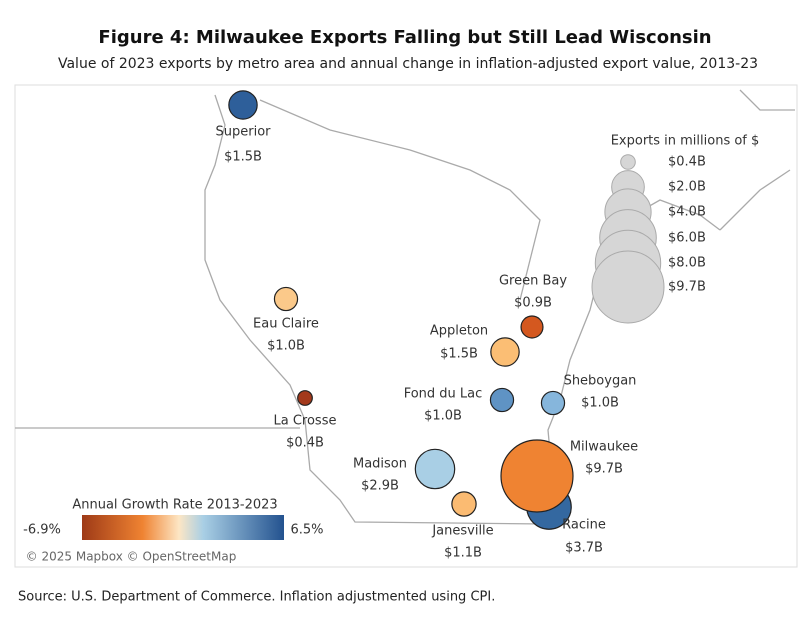  I want to click on metro-name: Eau Claire, so click(286, 324).